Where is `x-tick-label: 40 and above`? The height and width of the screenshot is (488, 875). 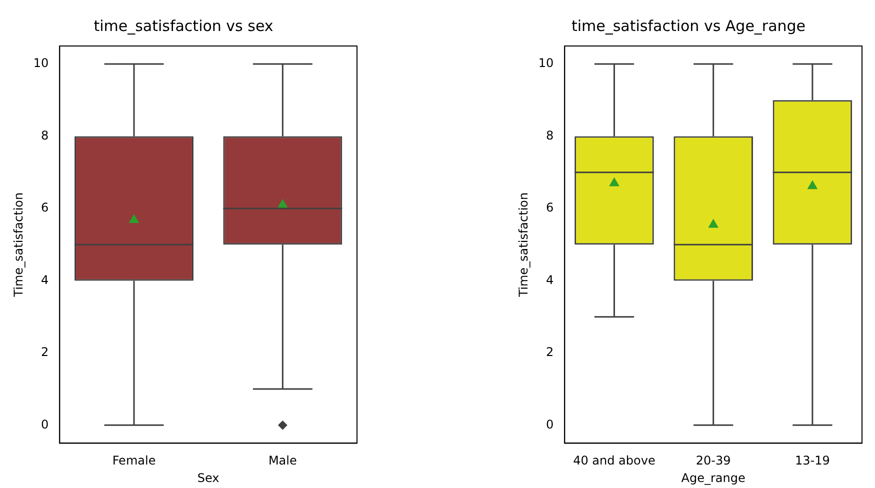 x-tick-label: 40 and above is located at coordinates (614, 461).